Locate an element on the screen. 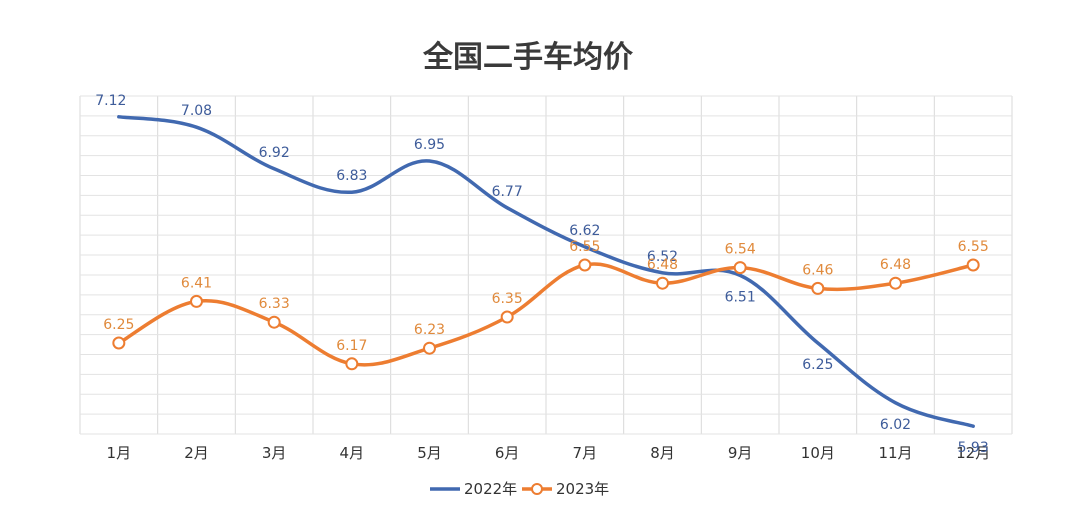 The image size is (1080, 521). x-tick-label: 11月 is located at coordinates (895, 453).